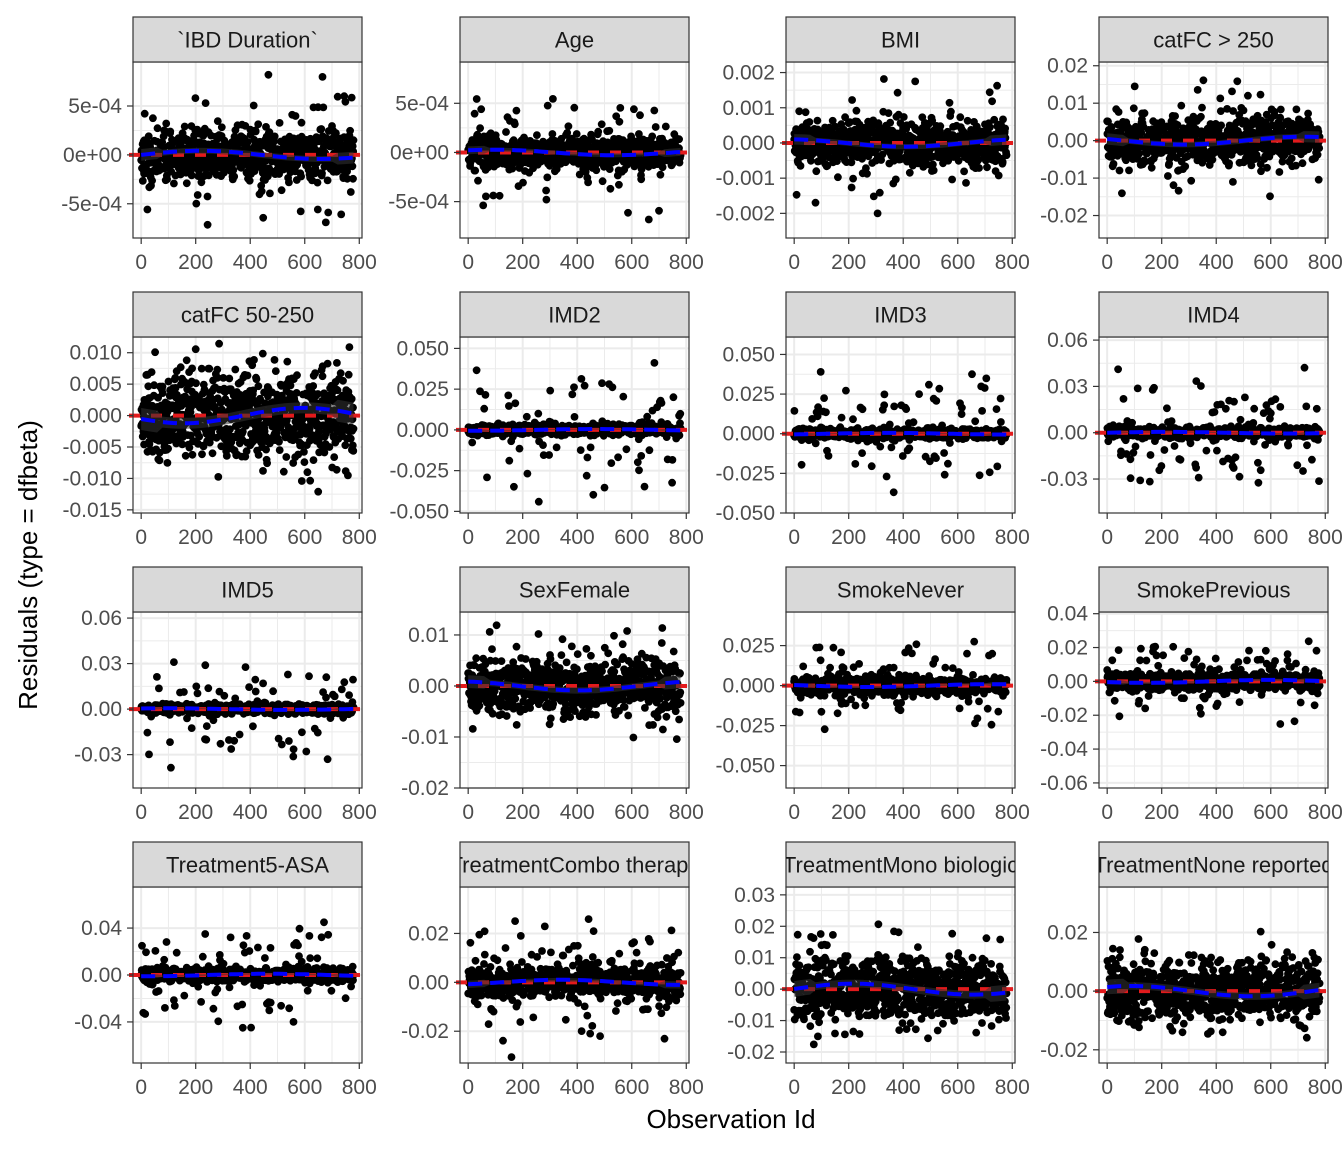 This screenshot has height=1157, width=1344. Describe the element at coordinates (574, 315) in the screenshot. I see `facet-title: IMD2` at that location.